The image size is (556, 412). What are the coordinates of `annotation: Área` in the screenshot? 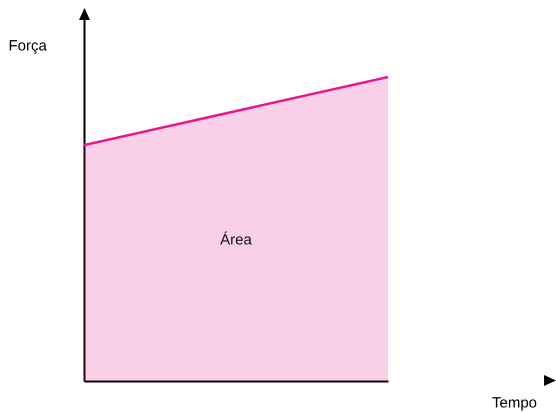 It's located at (236, 239).